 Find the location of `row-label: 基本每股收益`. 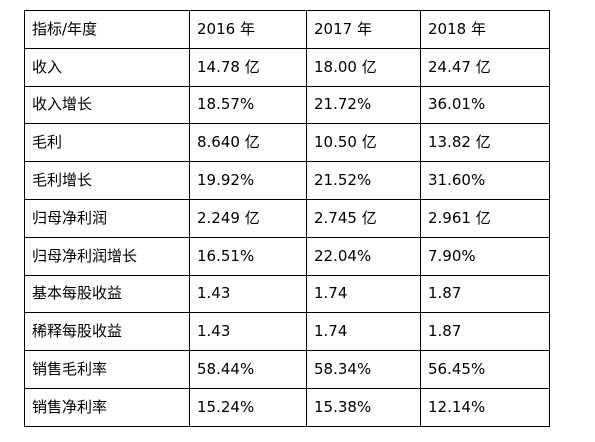

row-label: 基本每股收益 is located at coordinates (107, 294).